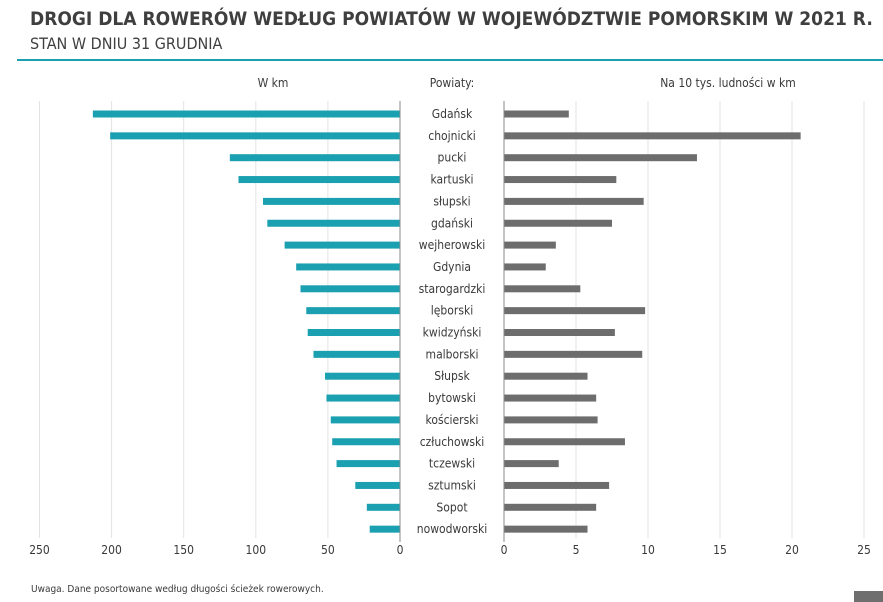 Image resolution: width=883 pixels, height=602 pixels. I want to click on category-label: kościerski, so click(452, 420).